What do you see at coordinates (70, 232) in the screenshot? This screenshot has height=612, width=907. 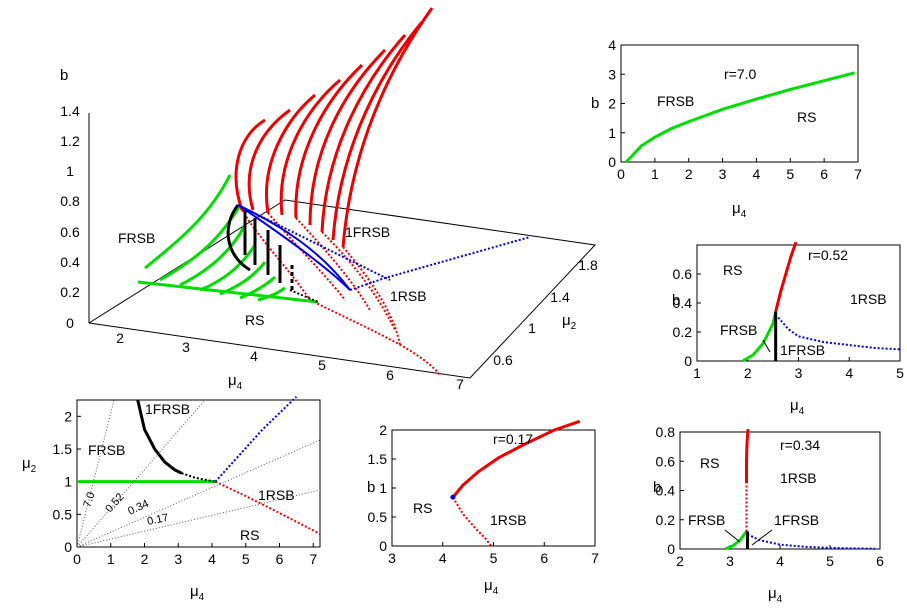 I see `z-tick-label: 0.6` at bounding box center [70, 232].